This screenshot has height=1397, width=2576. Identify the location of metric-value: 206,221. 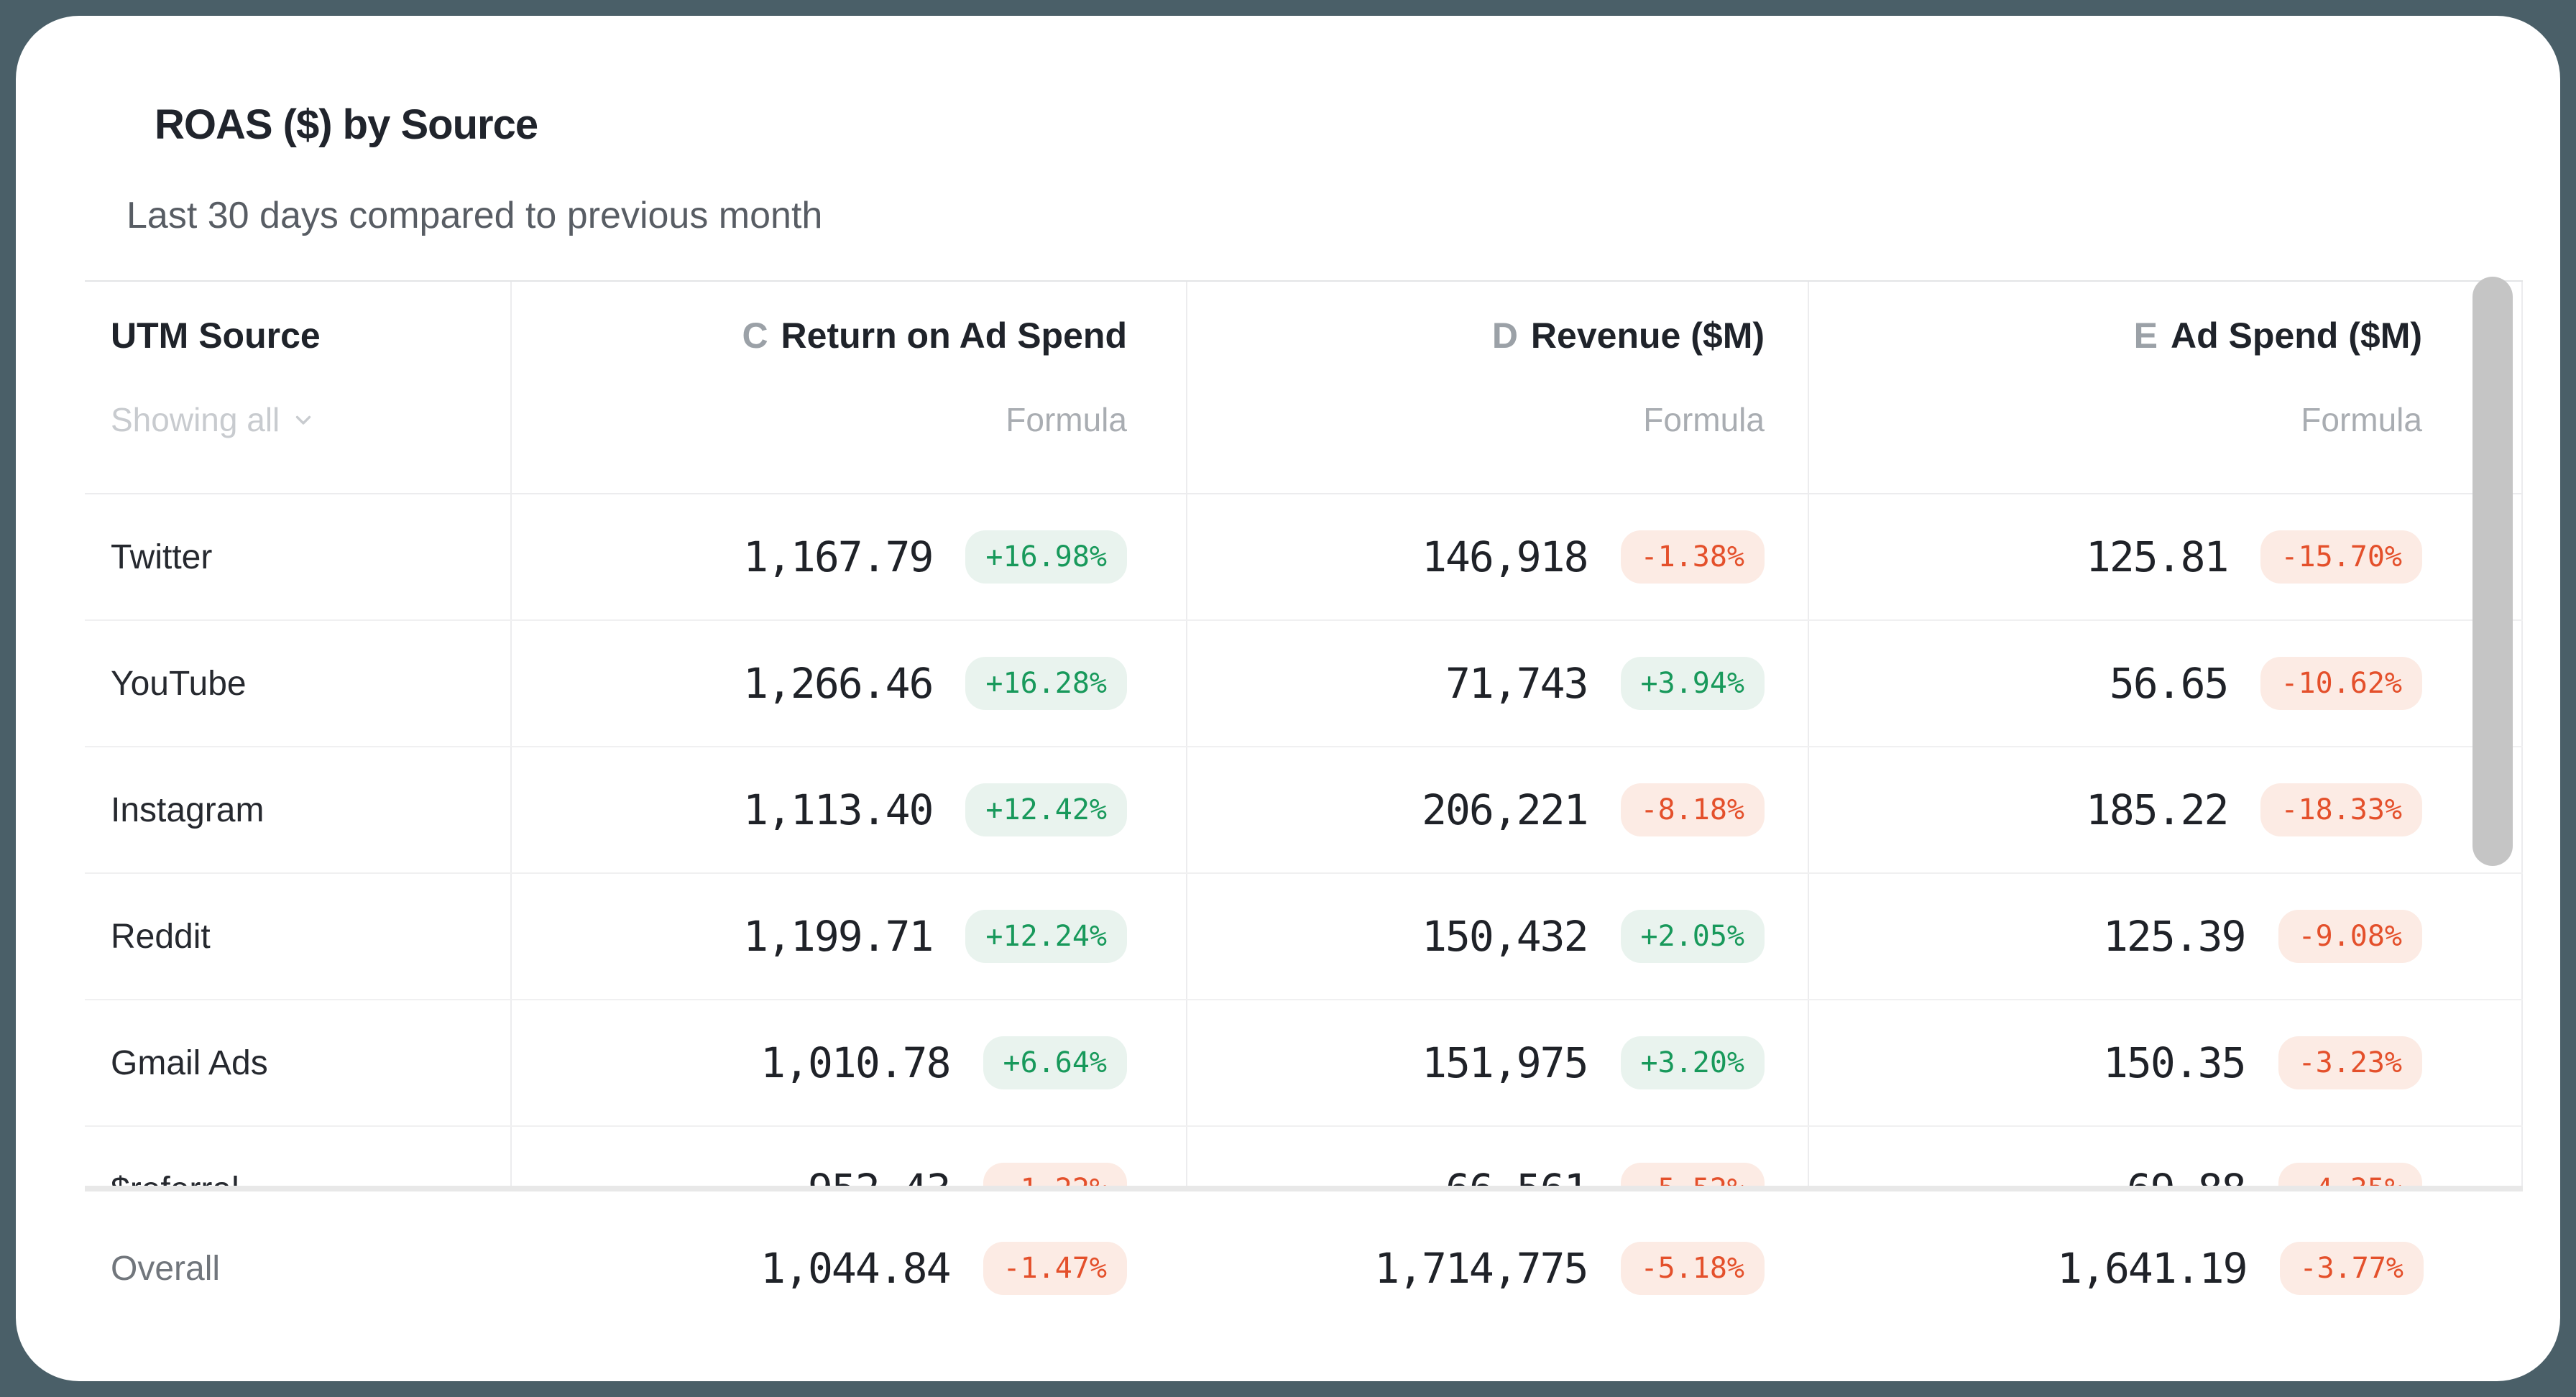
(1505, 810).